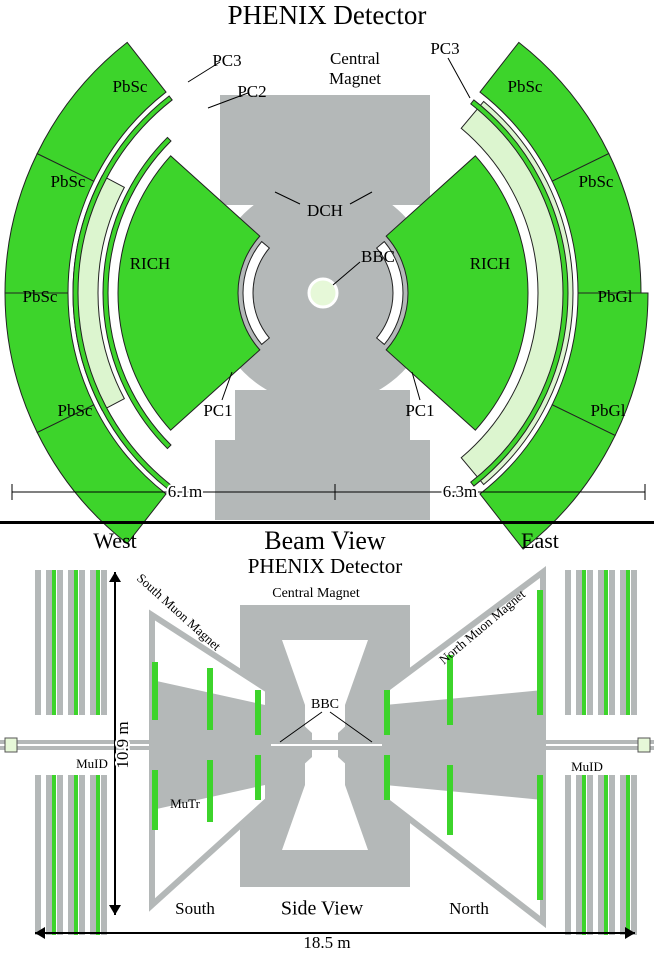 The width and height of the screenshot is (654, 954). What do you see at coordinates (389, 293) in the screenshot?
I see `dch-east` at bounding box center [389, 293].